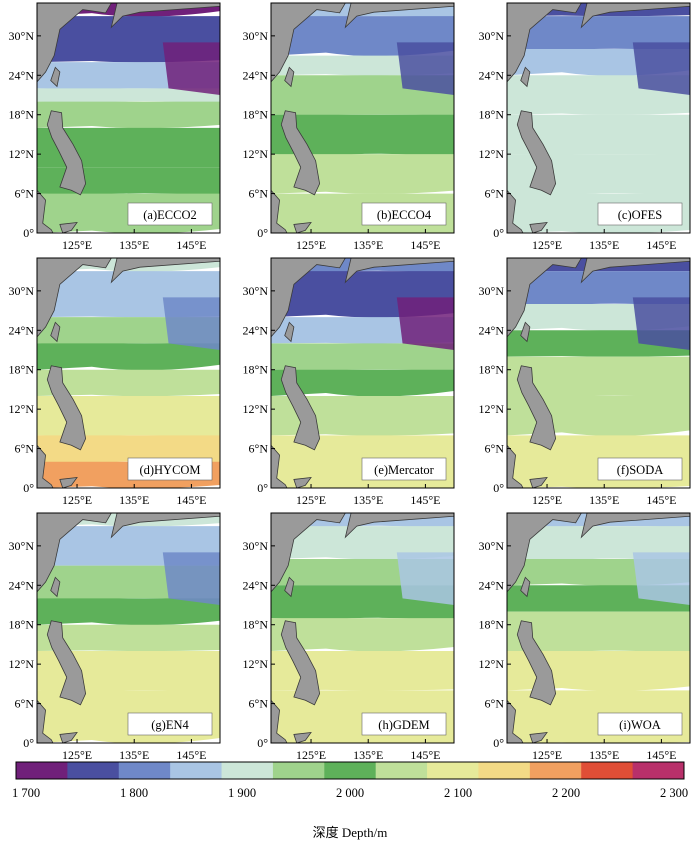  I want to click on depth-patch, so click(425, 68).